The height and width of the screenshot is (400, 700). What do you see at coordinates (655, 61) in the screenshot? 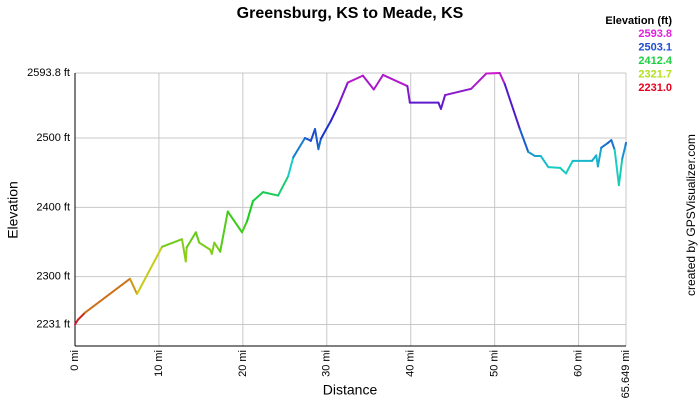
I see `legend-entry: 2412.4` at bounding box center [655, 61].